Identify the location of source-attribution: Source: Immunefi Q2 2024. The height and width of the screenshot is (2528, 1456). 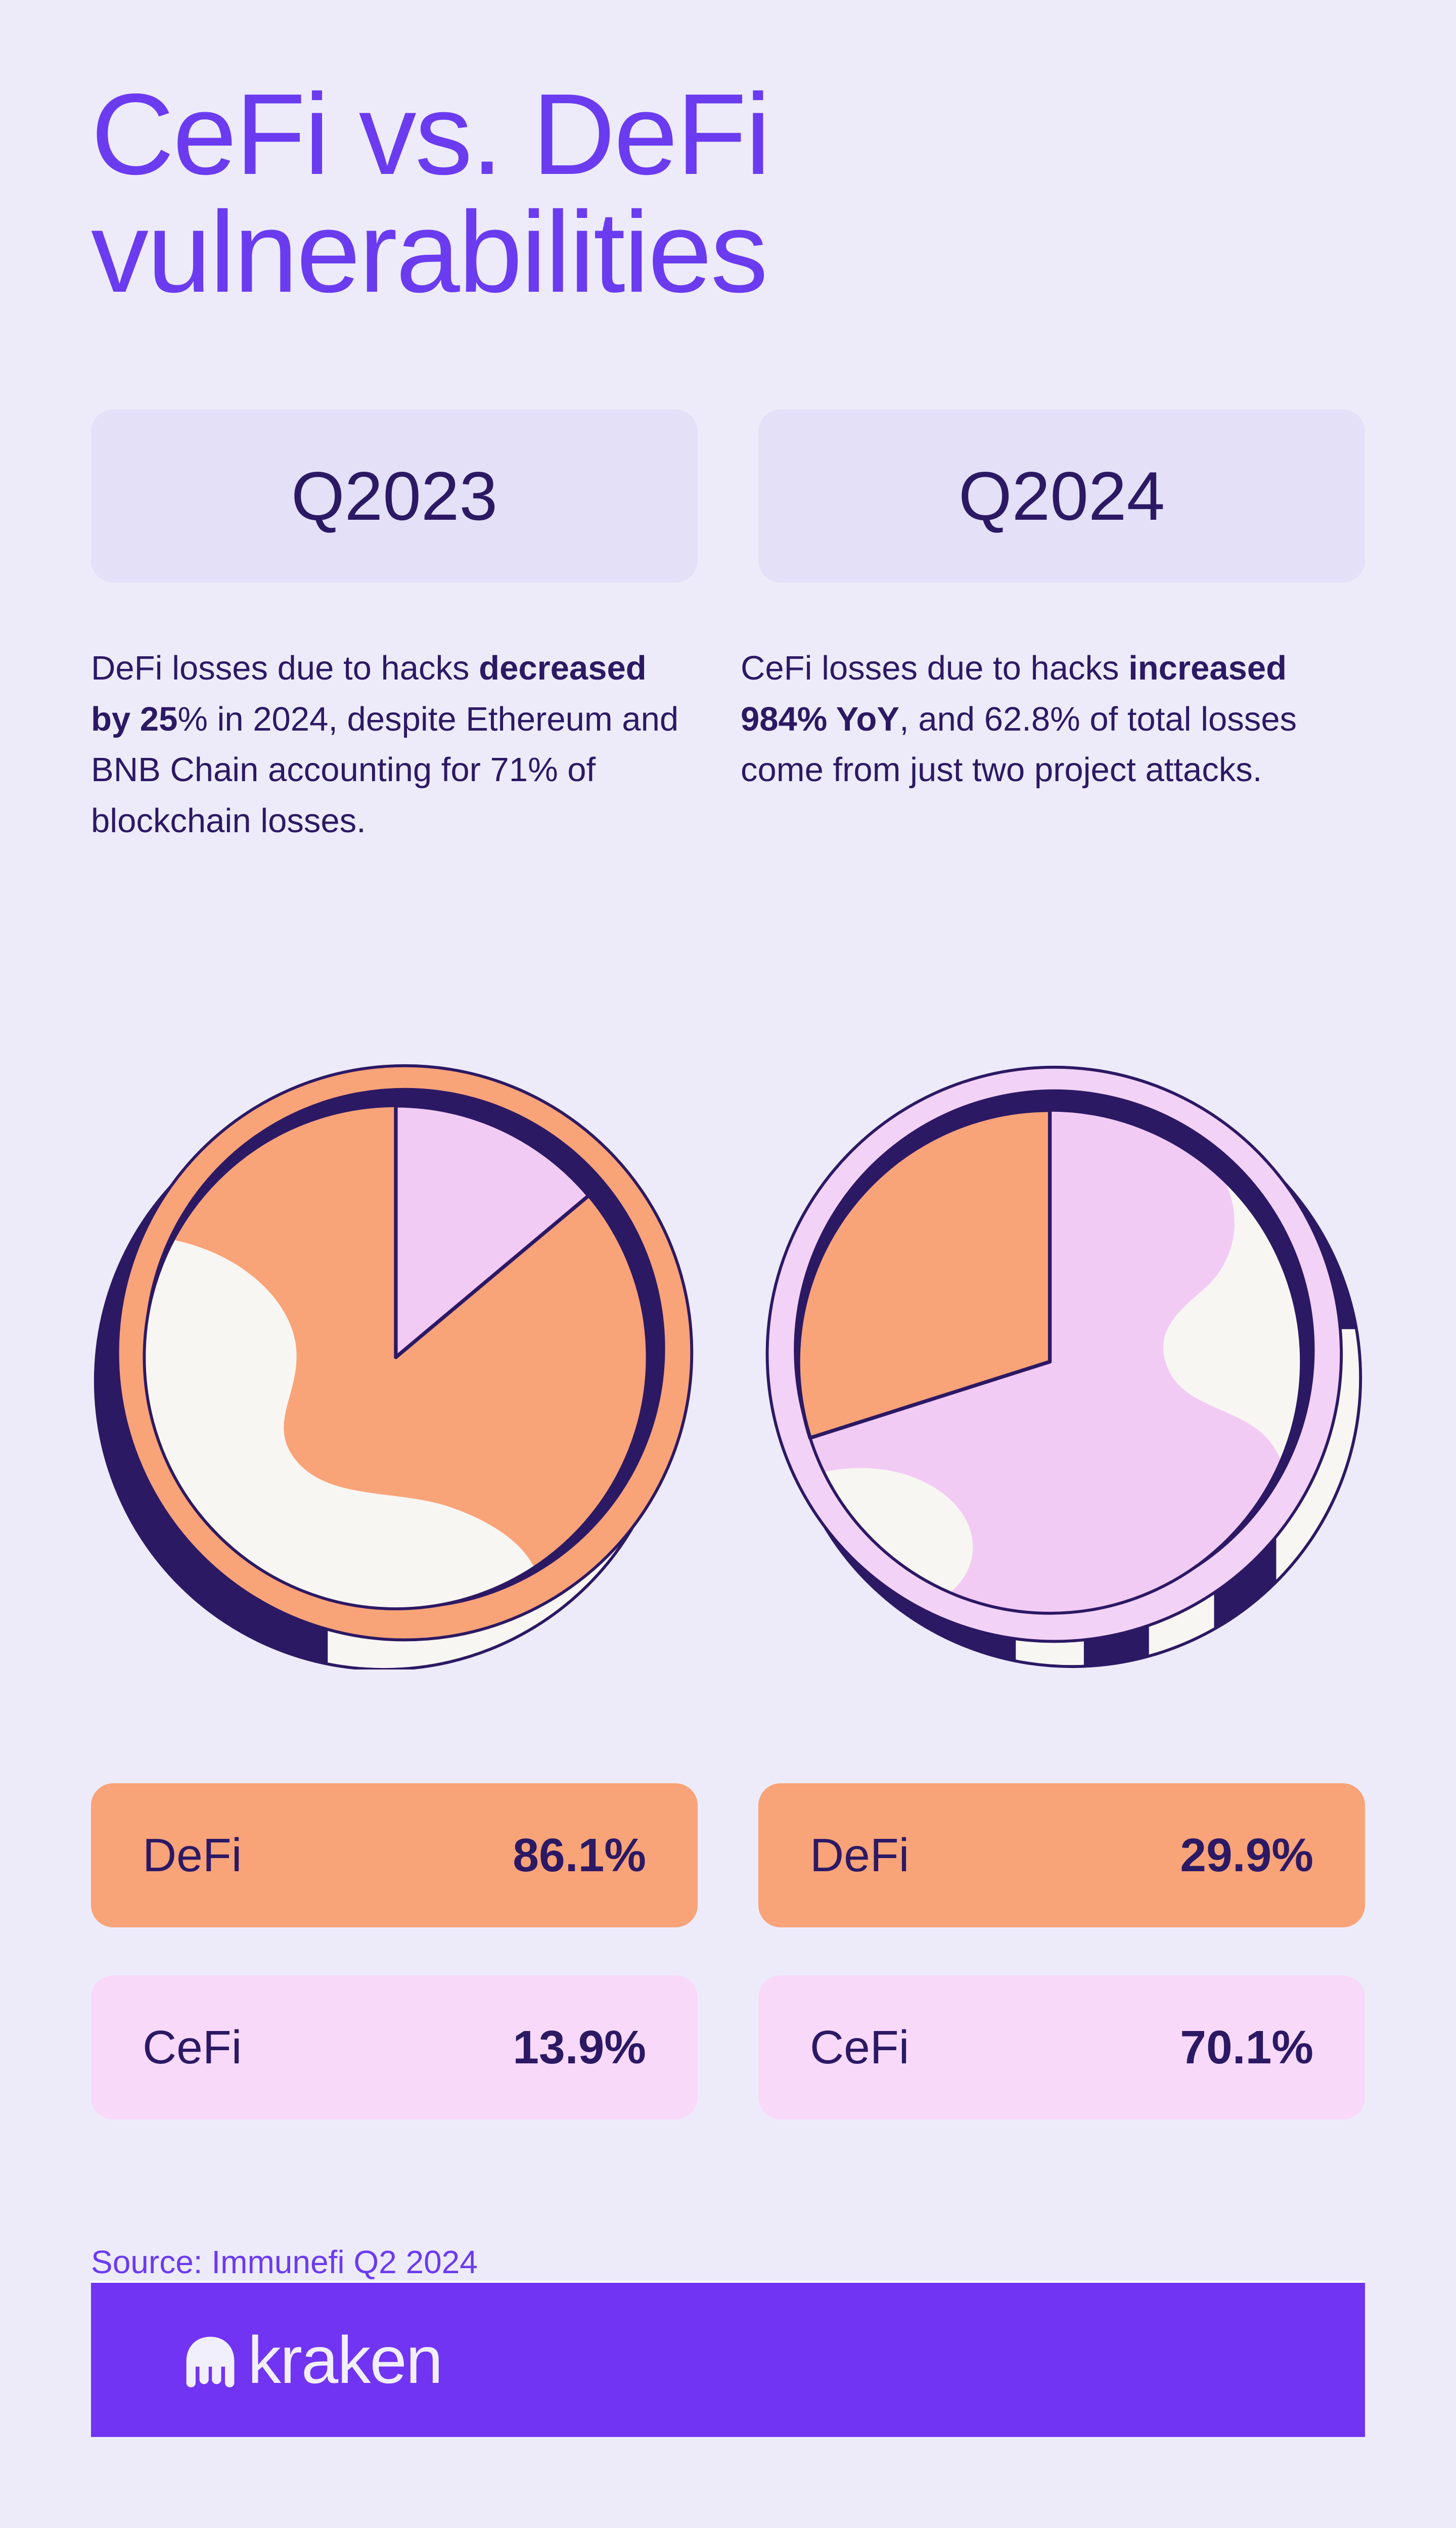
(284, 2262).